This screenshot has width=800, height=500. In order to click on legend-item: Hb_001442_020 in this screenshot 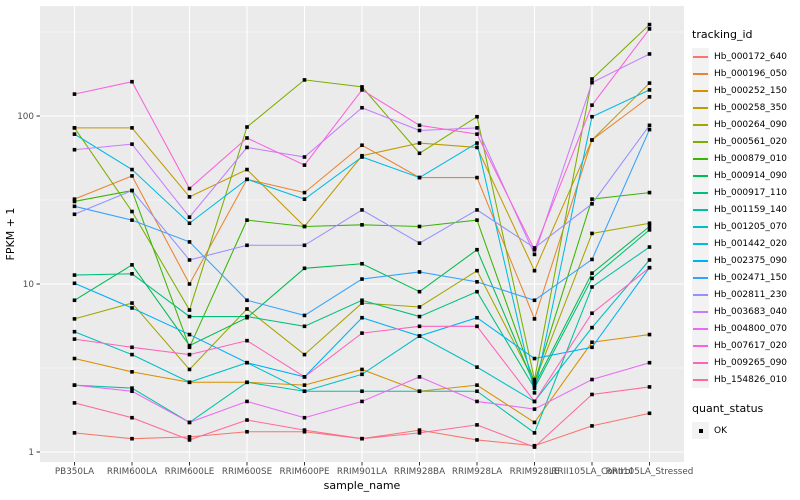, I will do `click(745, 243)`.